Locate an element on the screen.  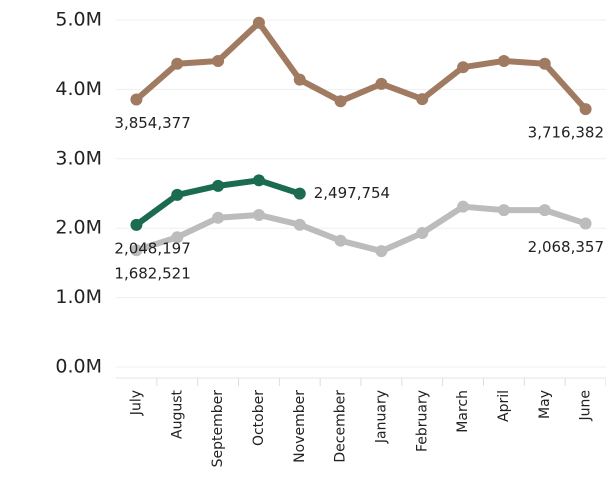
data-label: 3,854,377 is located at coordinates (152, 123).